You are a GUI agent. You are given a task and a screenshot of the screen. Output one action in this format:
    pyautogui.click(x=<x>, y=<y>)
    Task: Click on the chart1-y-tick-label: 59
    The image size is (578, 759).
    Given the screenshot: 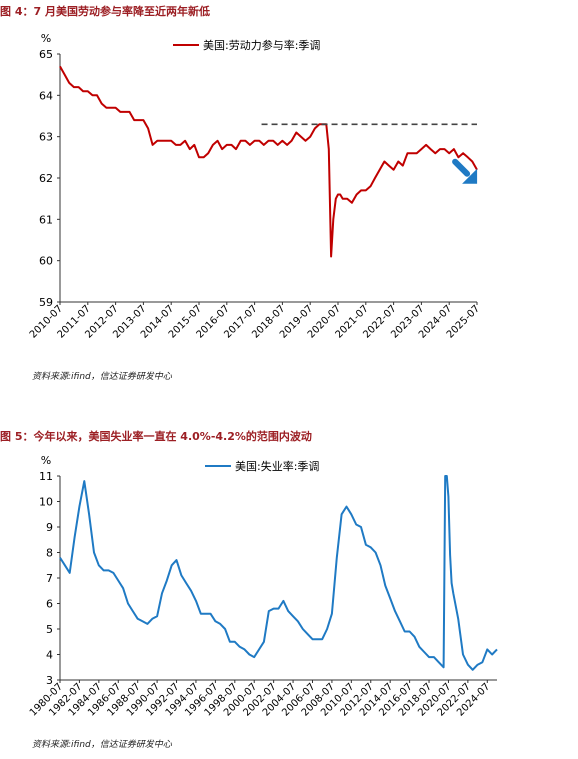 What is the action you would take?
    pyautogui.click(x=46, y=302)
    